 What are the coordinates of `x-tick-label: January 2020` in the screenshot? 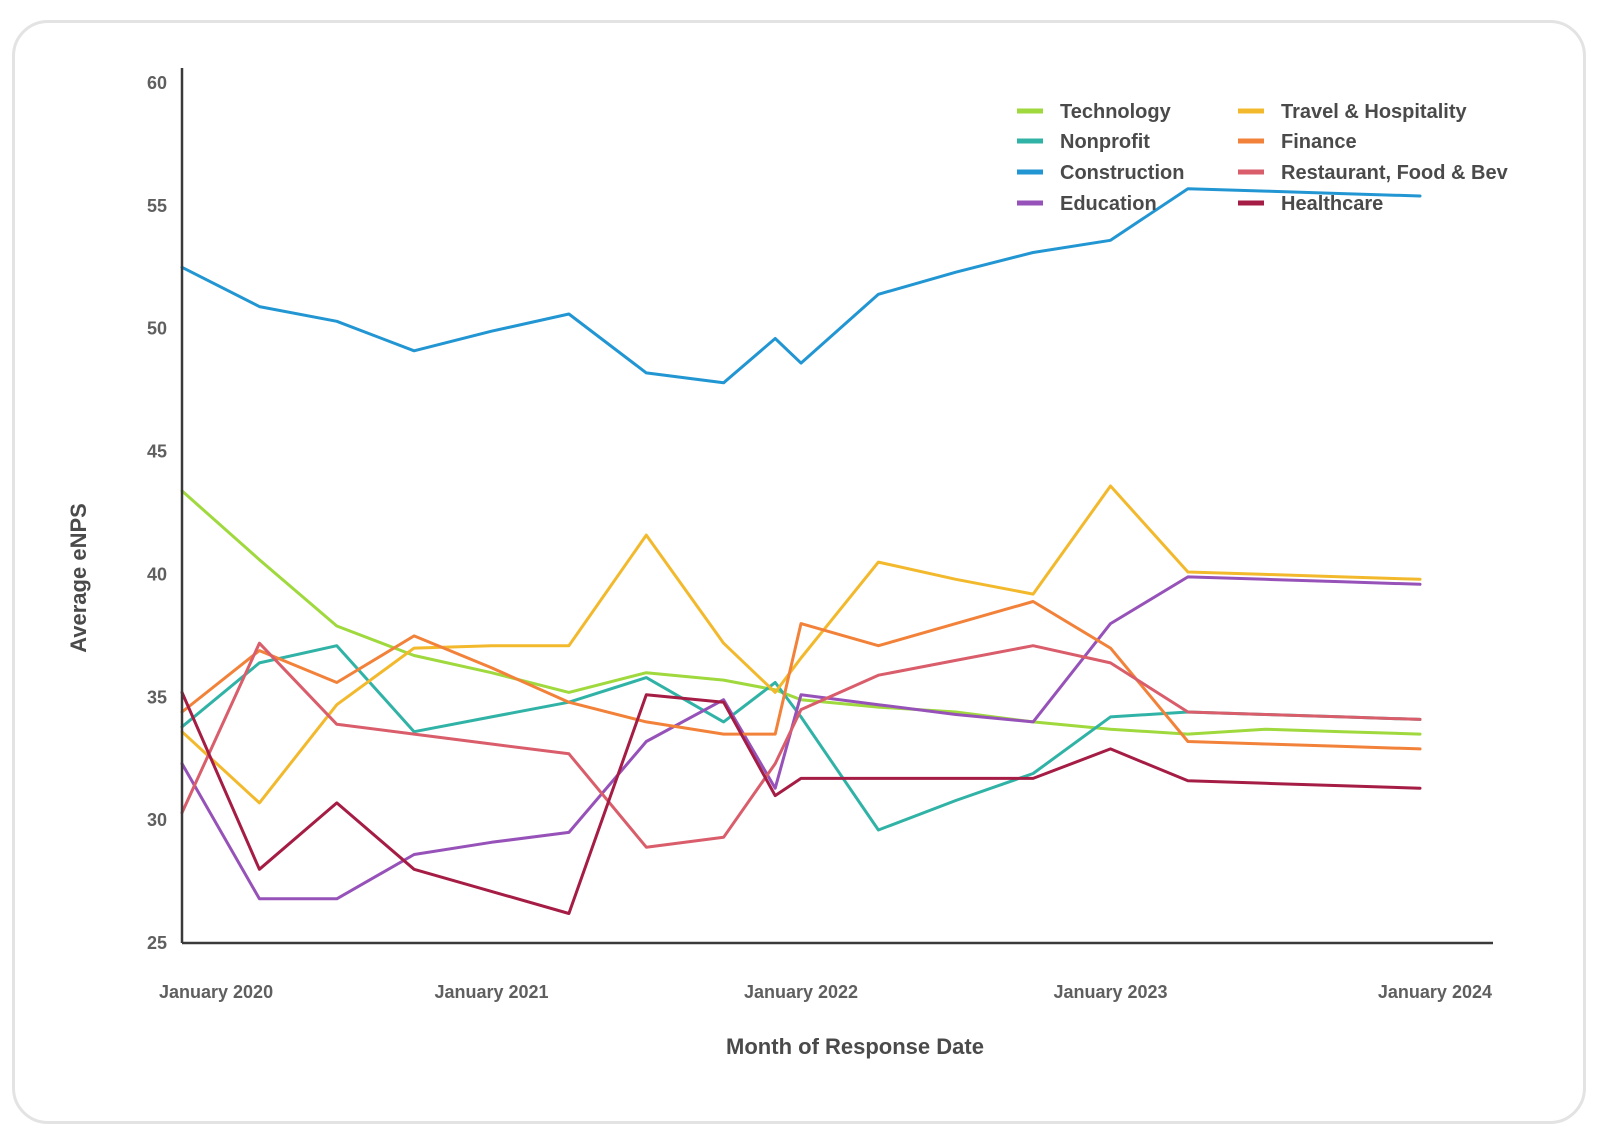 It's located at (216, 992).